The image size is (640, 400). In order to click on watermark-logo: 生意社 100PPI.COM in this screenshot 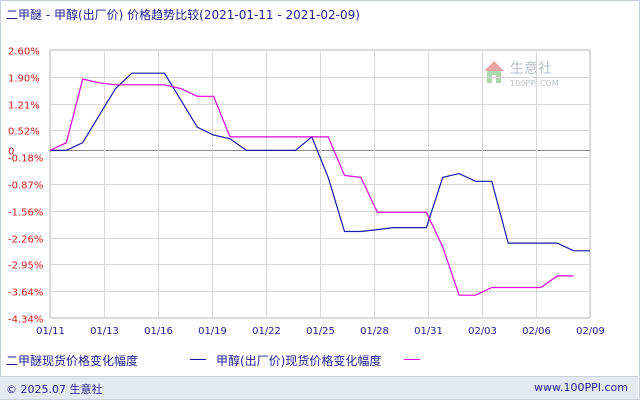, I will do `click(521, 74)`.